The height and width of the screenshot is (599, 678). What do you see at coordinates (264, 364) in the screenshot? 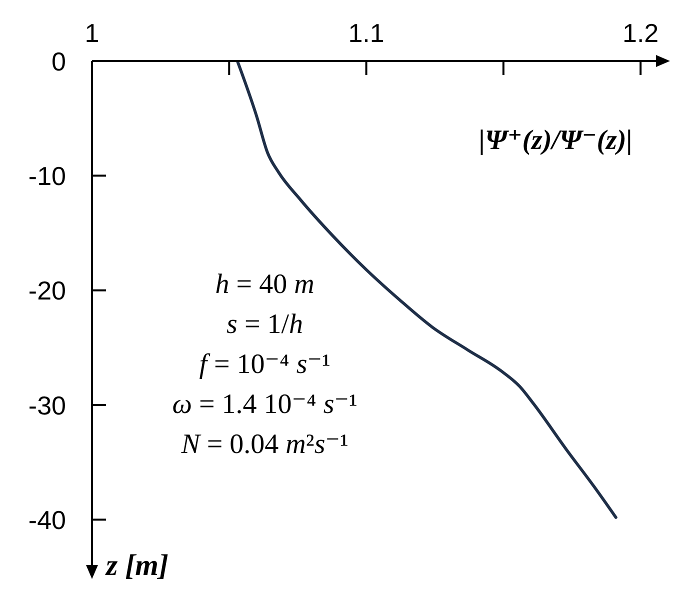
I see `annotation: f = 10⁻⁴ s⁻¹` at bounding box center [264, 364].